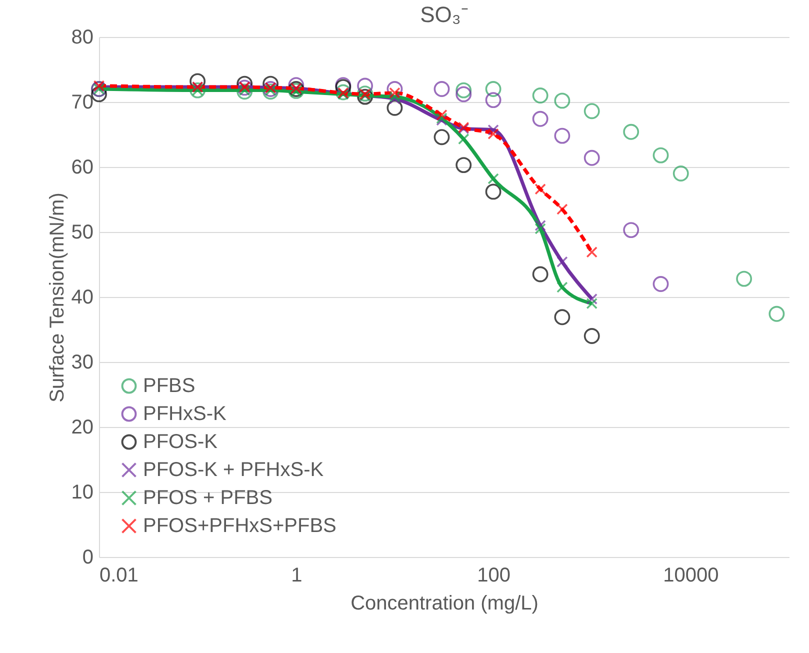 Image resolution: width=809 pixels, height=653 pixels. What do you see at coordinates (82, 297) in the screenshot?
I see `y-tick-label: 40` at bounding box center [82, 297].